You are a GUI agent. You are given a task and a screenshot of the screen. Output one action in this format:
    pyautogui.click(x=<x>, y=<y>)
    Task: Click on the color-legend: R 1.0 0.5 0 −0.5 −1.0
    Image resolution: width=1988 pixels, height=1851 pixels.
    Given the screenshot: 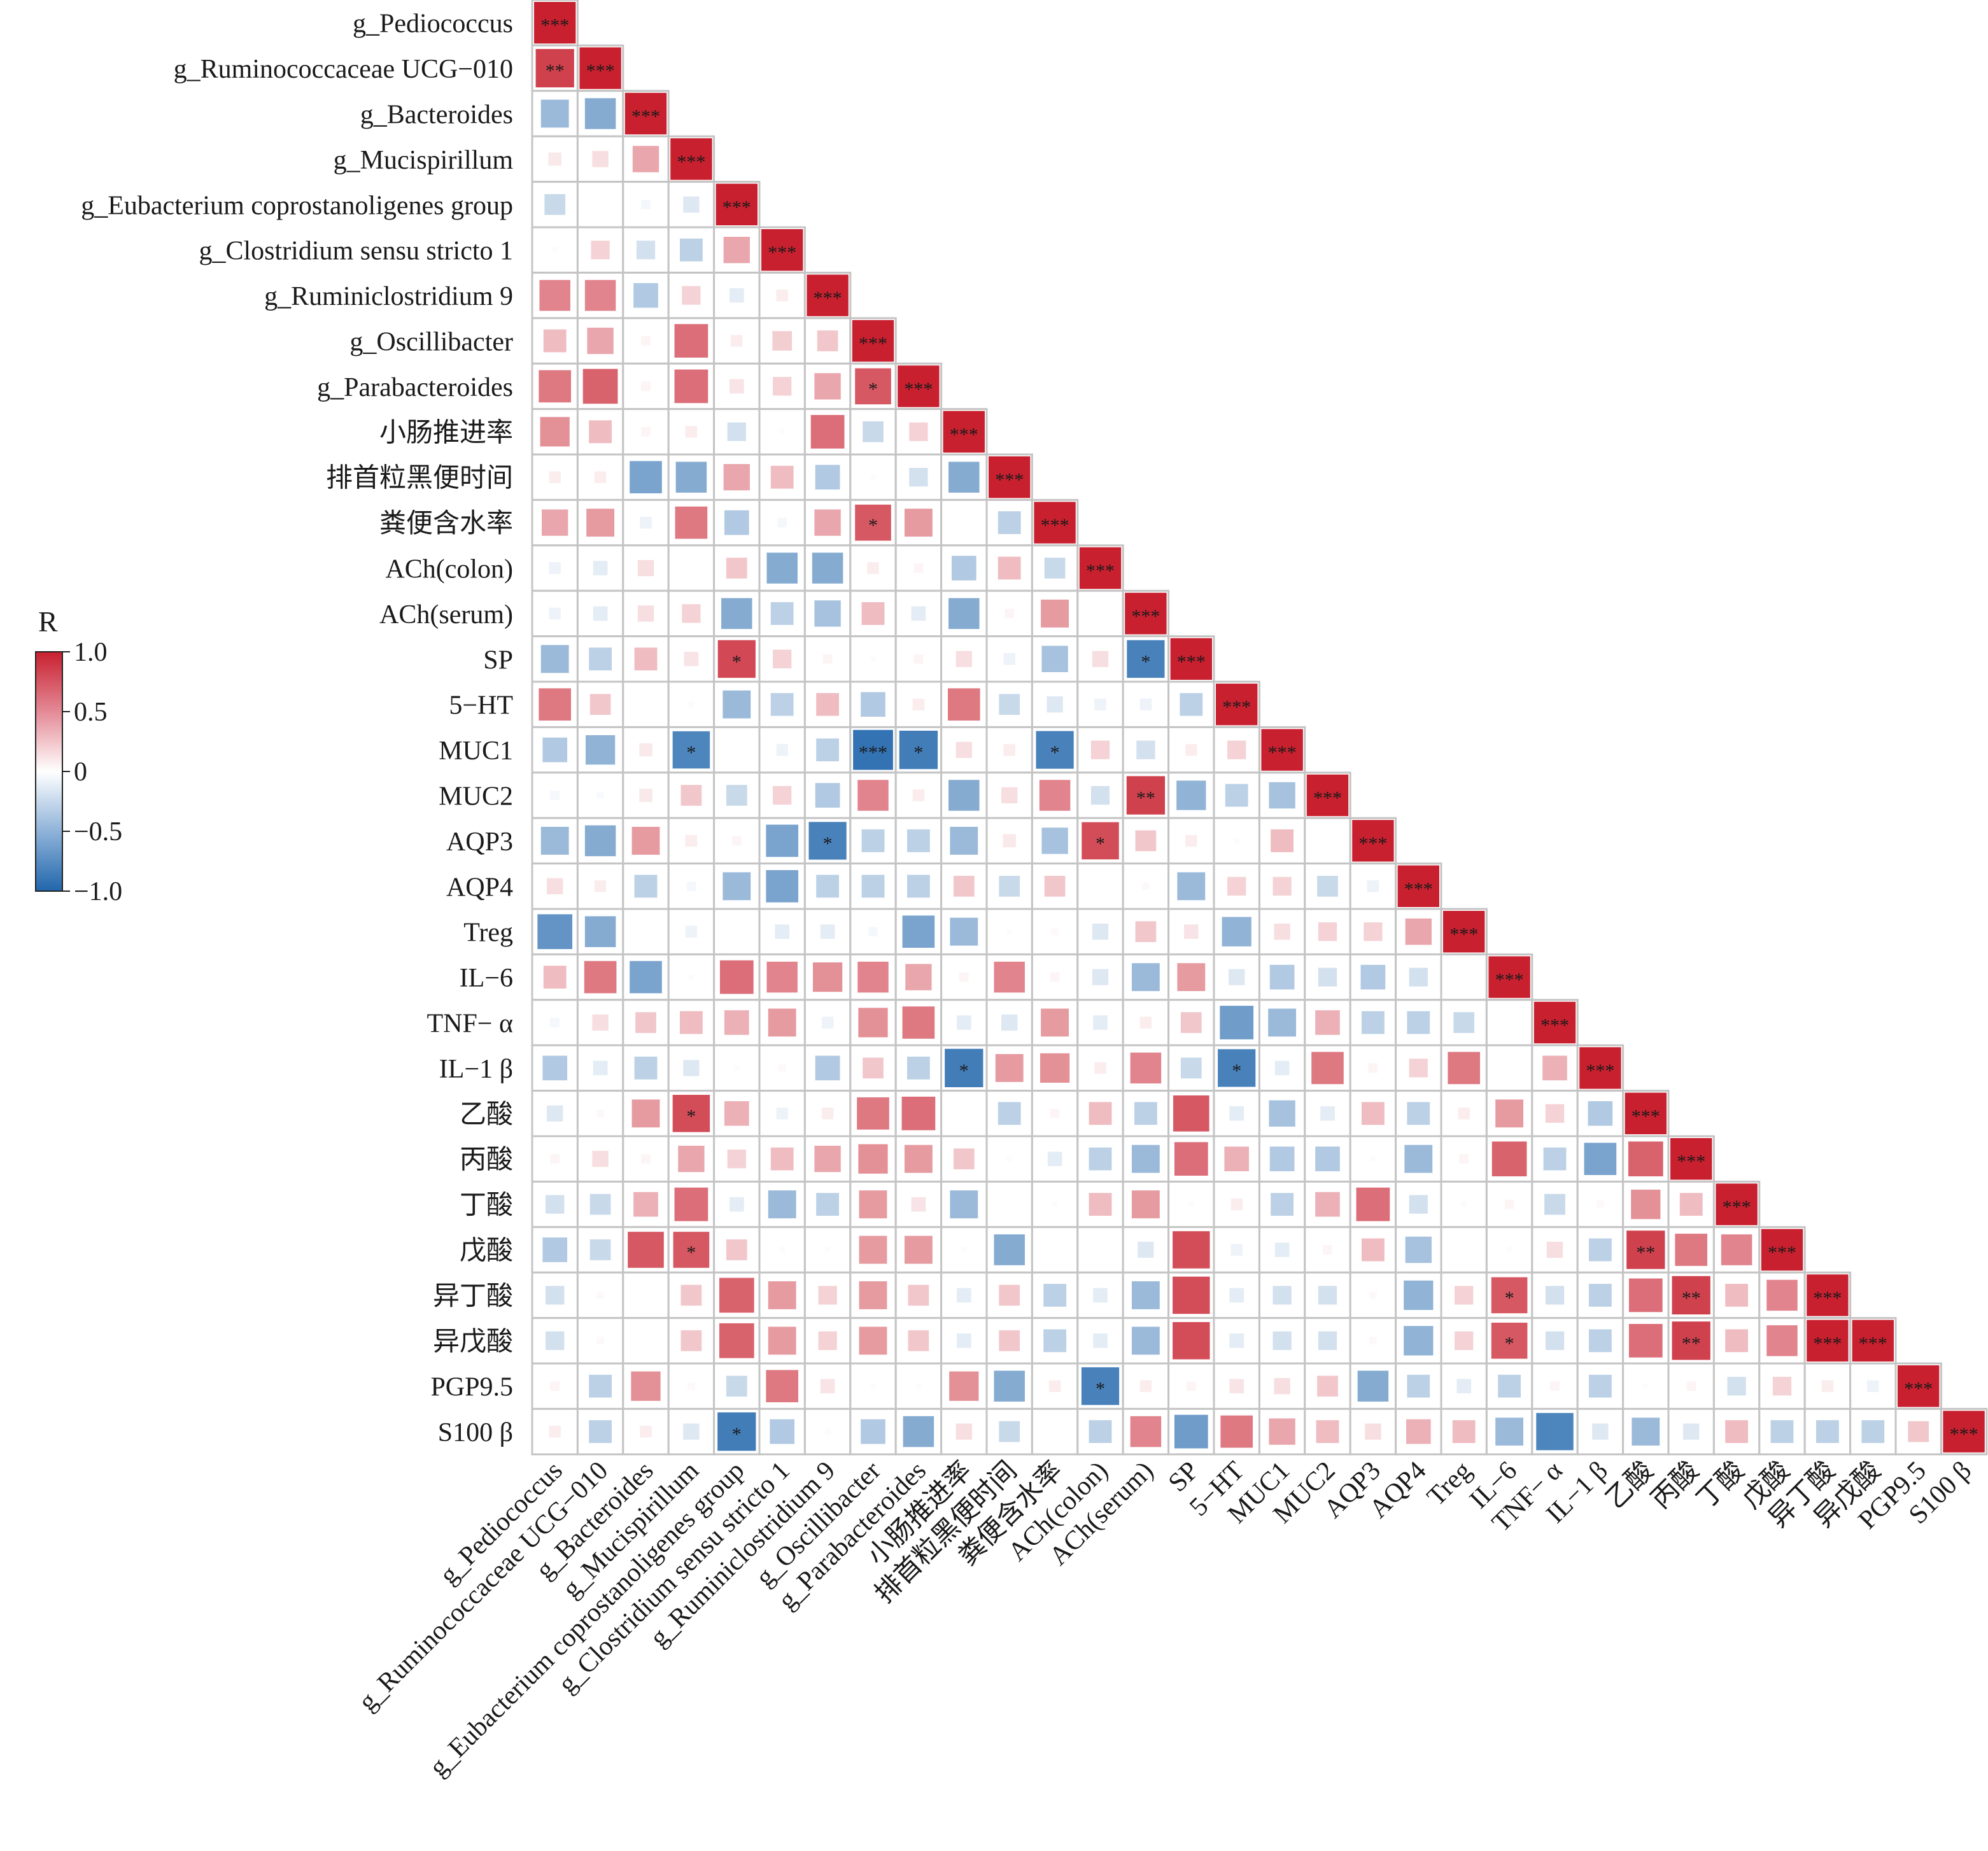 What is the action you would take?
    pyautogui.click(x=78, y=755)
    